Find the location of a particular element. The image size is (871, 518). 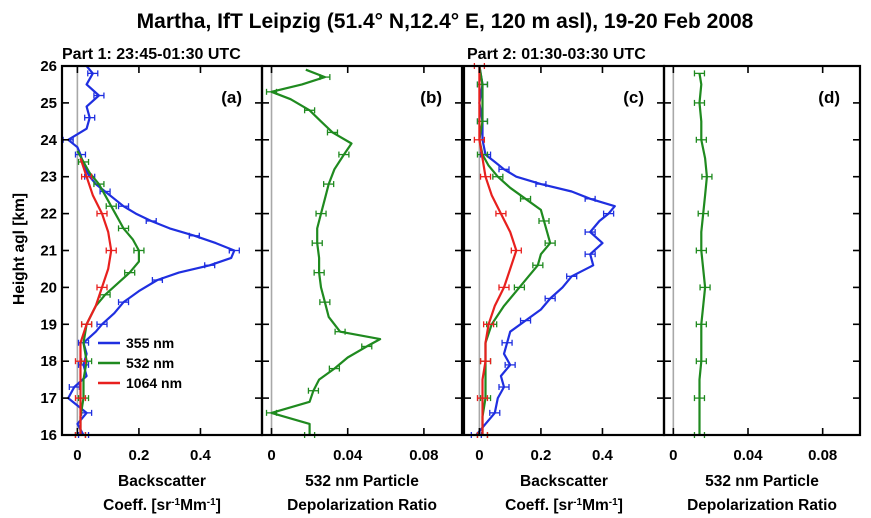

y-tick-label: 26 is located at coordinates (48, 66).